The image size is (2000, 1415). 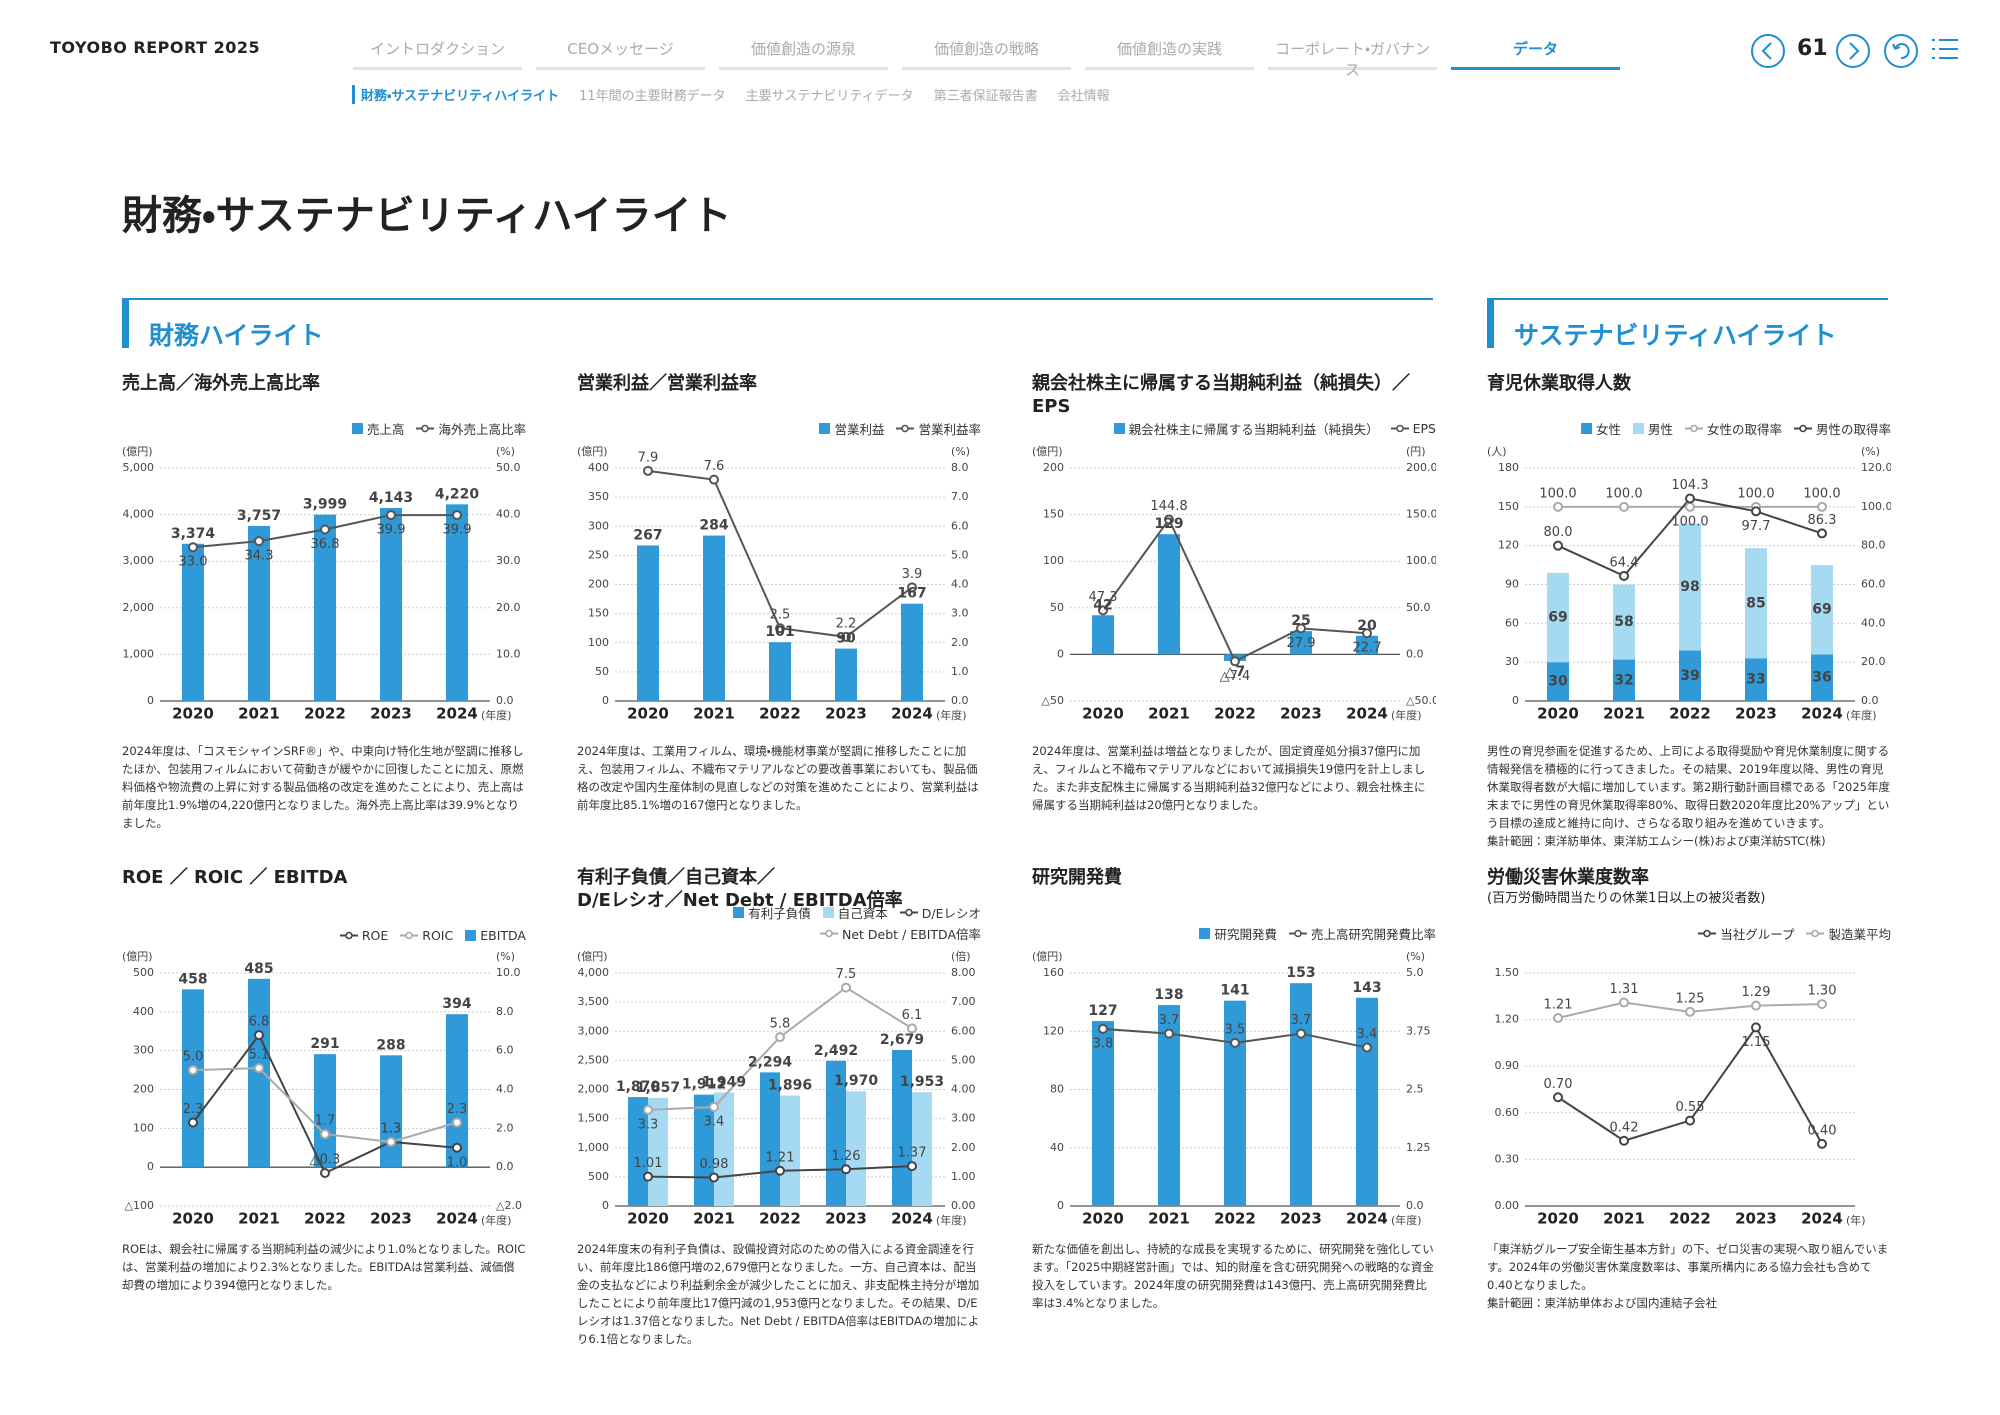 What do you see at coordinates (1103, 1043) in the screenshot?
I see `line-value-label: 3.8` at bounding box center [1103, 1043].